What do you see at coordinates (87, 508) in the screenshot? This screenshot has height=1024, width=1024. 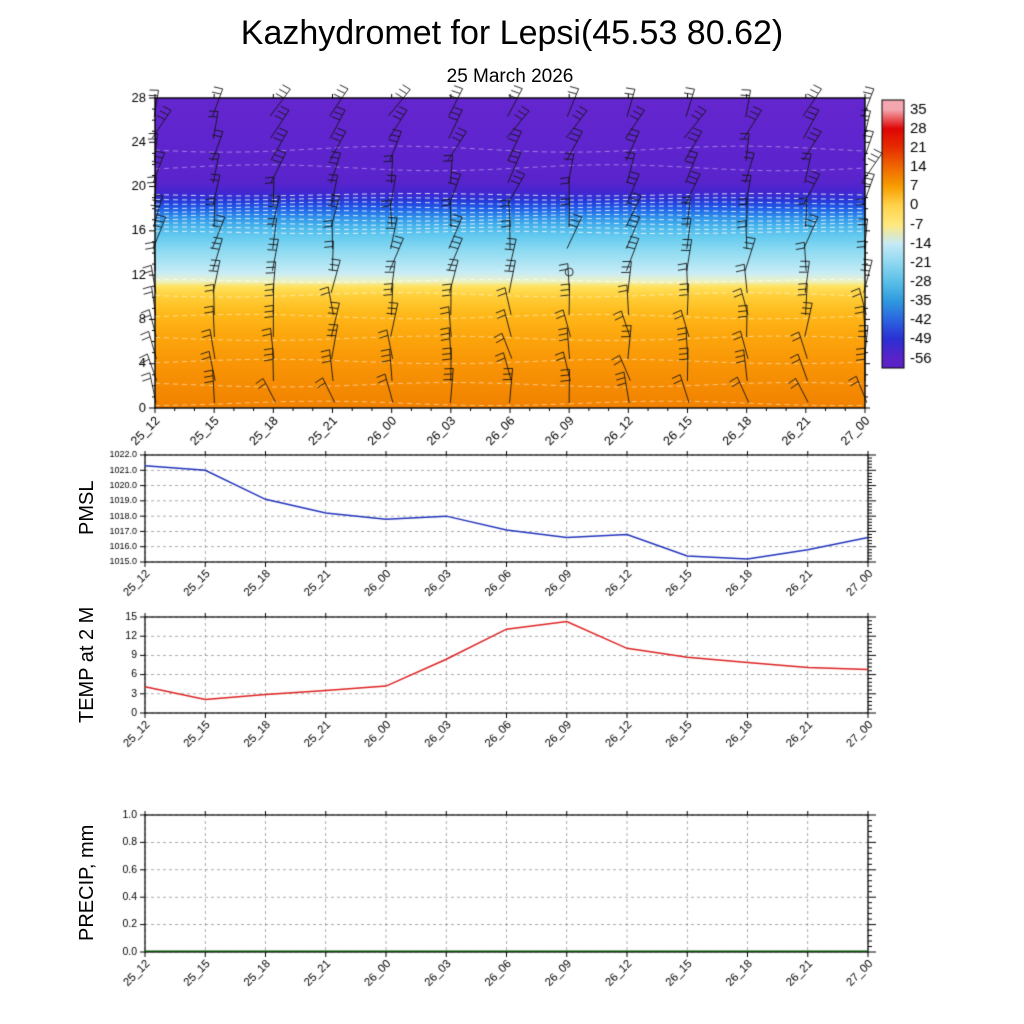 I see `pmsl-axis-label: PMSL` at bounding box center [87, 508].